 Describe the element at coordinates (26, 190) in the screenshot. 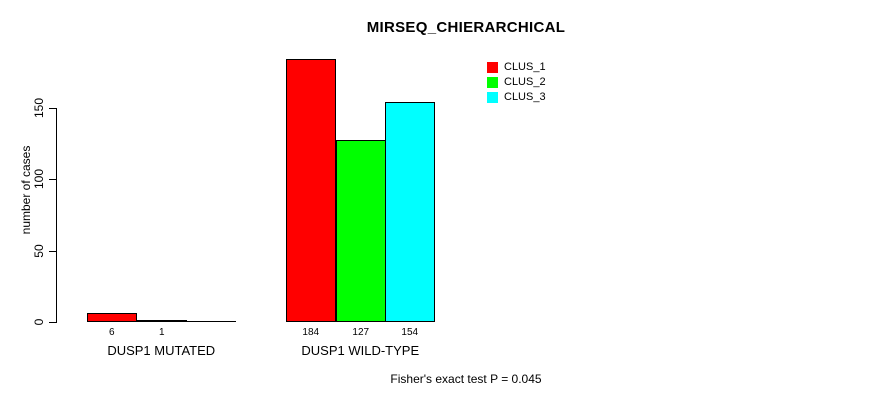

I see `y-axis-label: number of cases` at that location.